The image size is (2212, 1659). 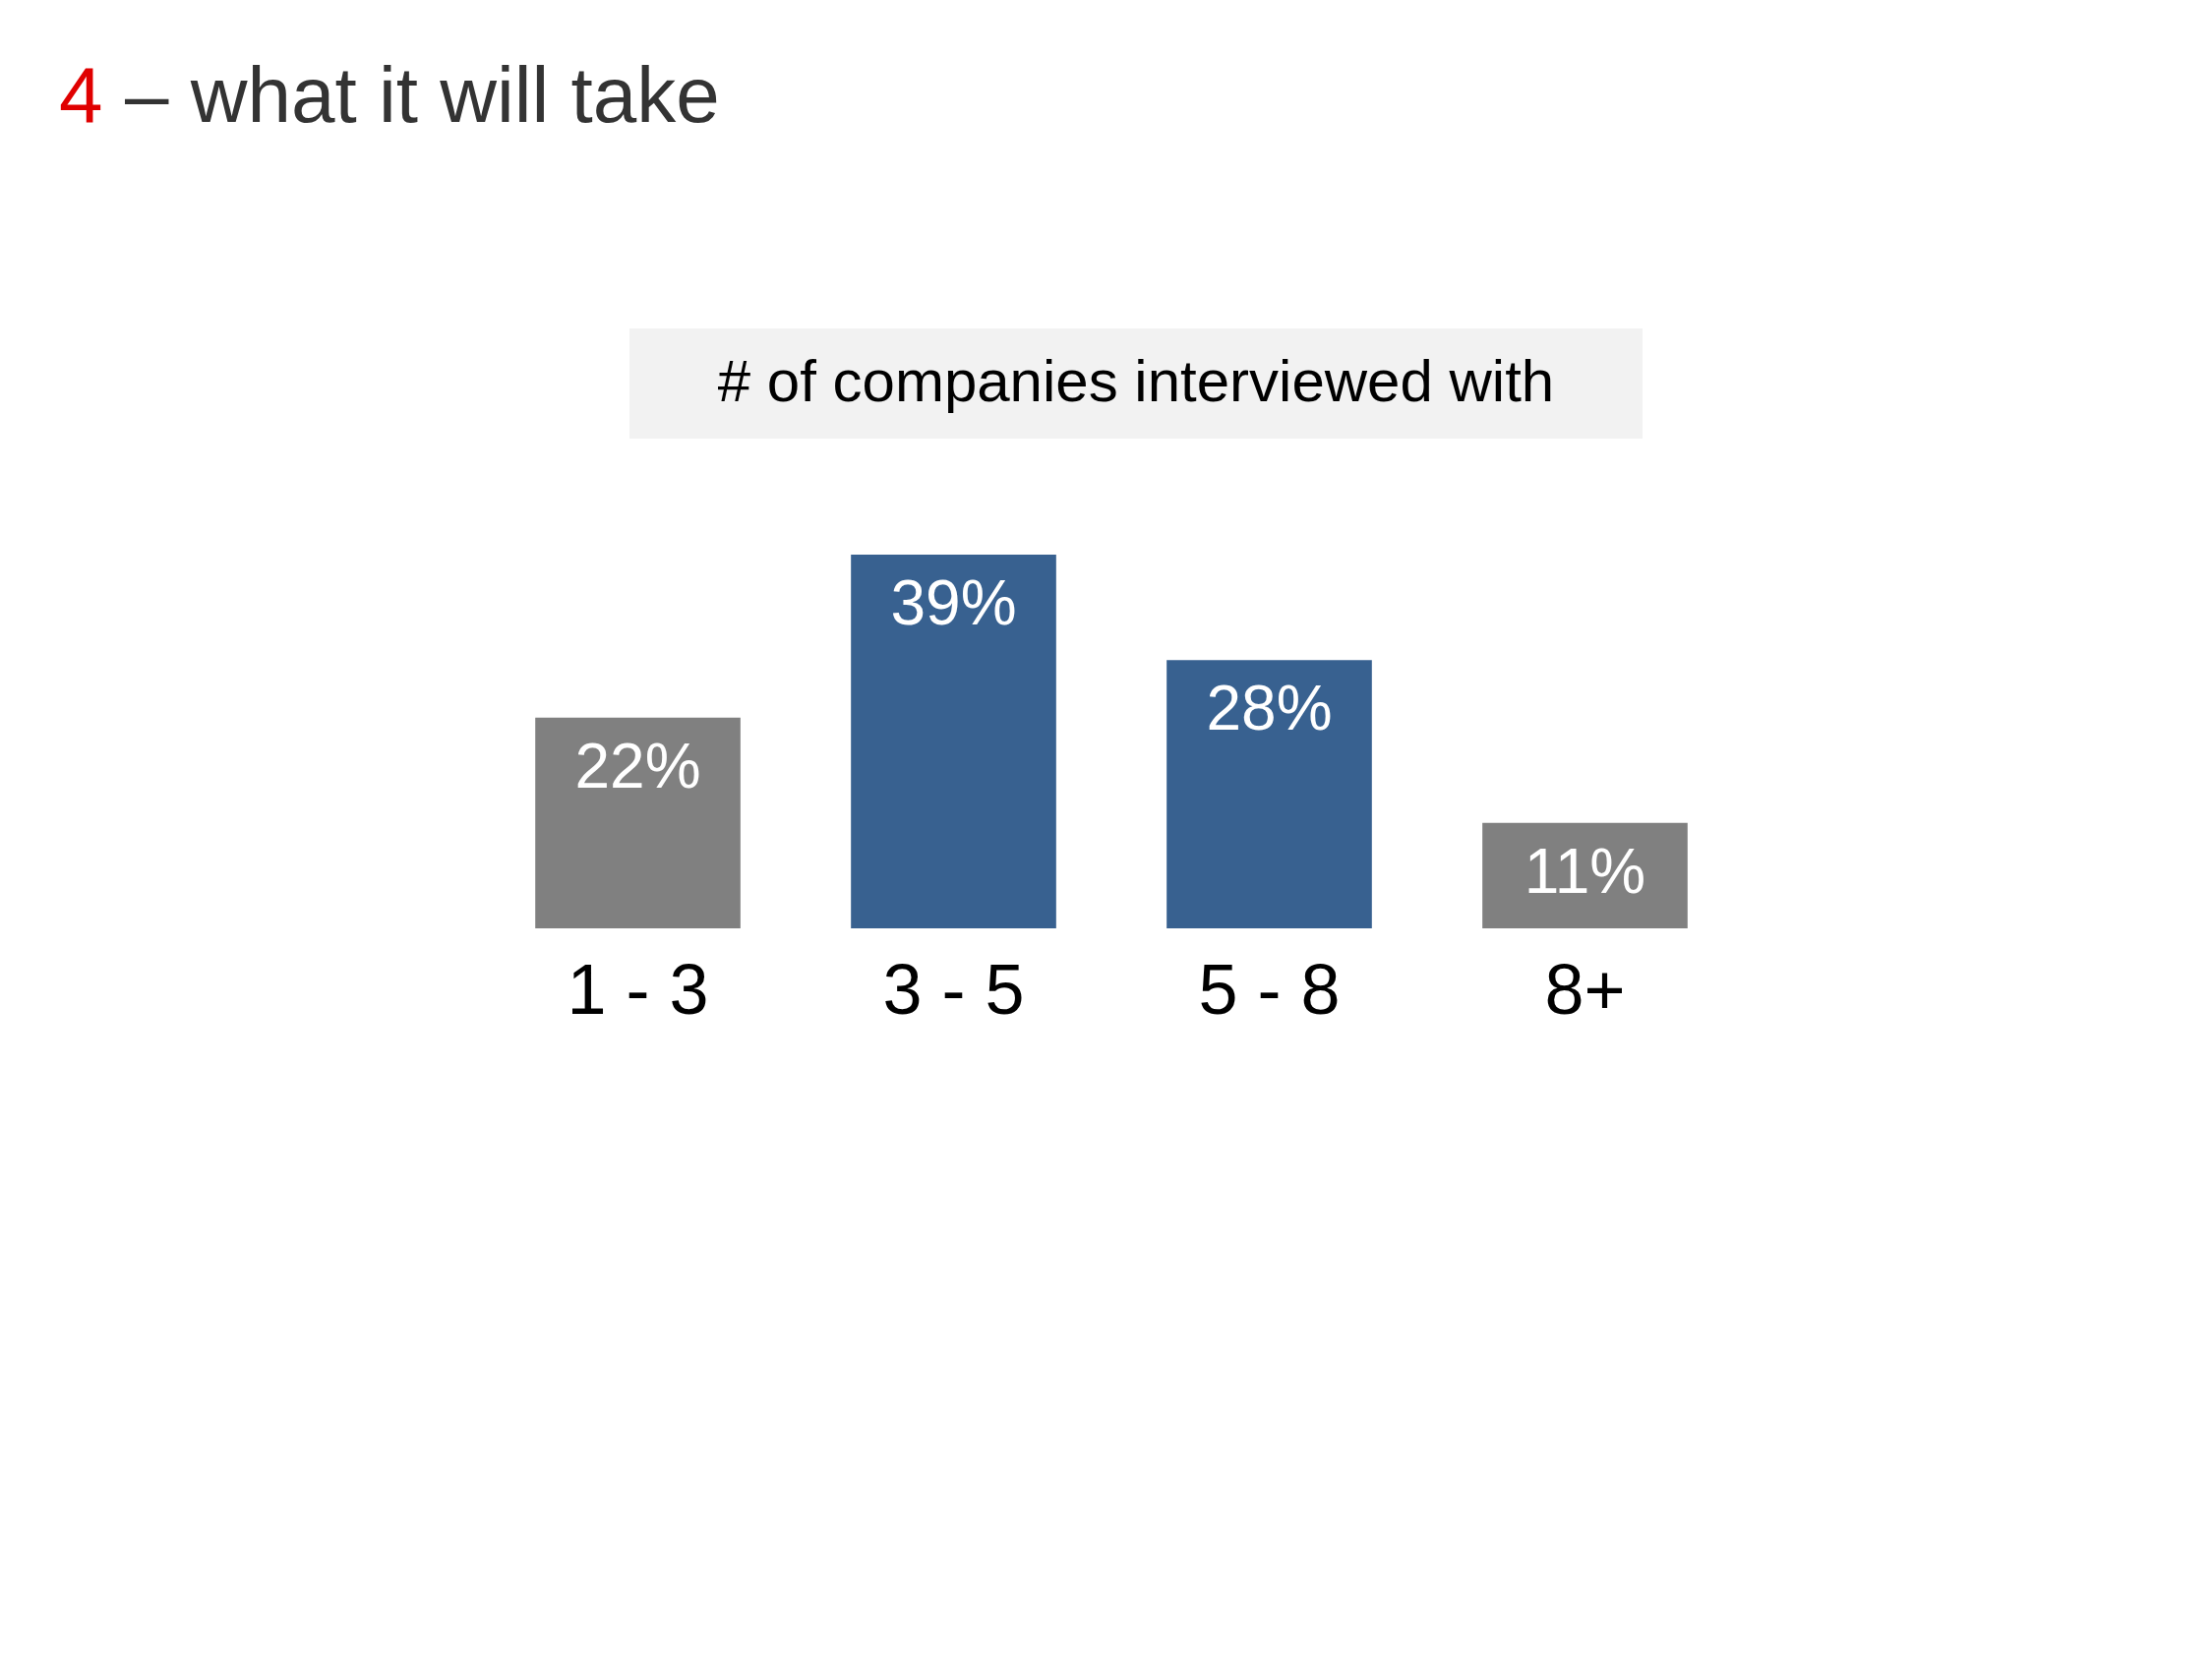 I want to click on x-tick-label: 1 - 3, so click(x=638, y=989).